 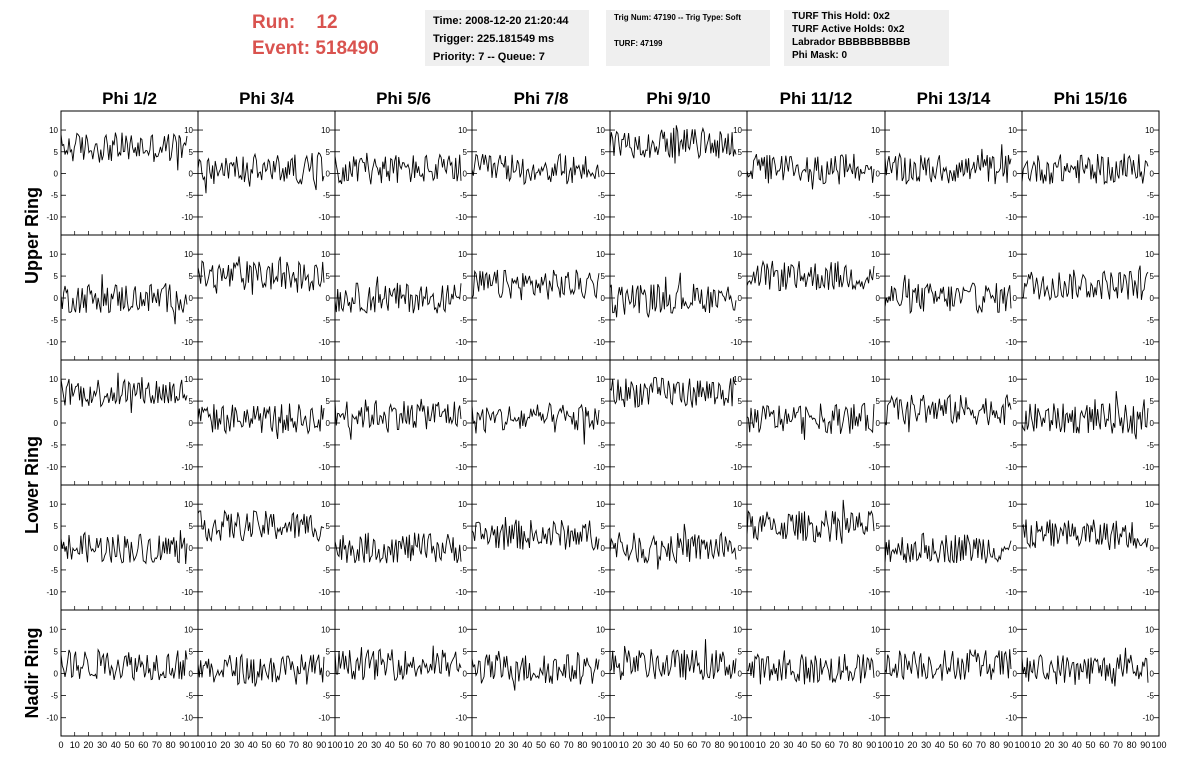 I want to click on column-header: Phi 13/14, so click(x=954, y=98).